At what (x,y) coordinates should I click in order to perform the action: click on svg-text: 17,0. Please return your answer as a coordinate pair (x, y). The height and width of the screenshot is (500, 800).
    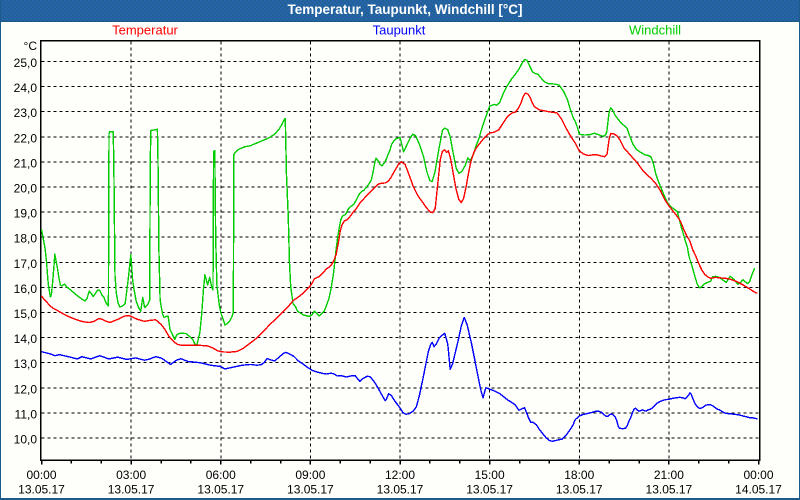
    Looking at the image, I should click on (26, 264).